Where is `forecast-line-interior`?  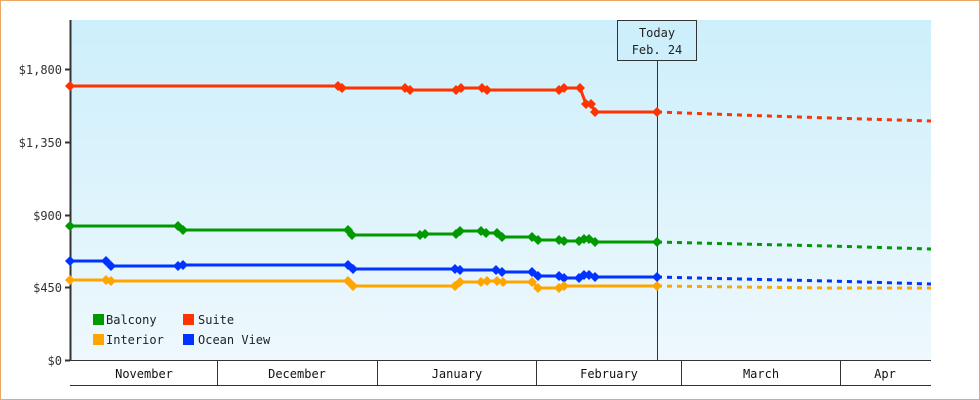 forecast-line-interior is located at coordinates (793, 287).